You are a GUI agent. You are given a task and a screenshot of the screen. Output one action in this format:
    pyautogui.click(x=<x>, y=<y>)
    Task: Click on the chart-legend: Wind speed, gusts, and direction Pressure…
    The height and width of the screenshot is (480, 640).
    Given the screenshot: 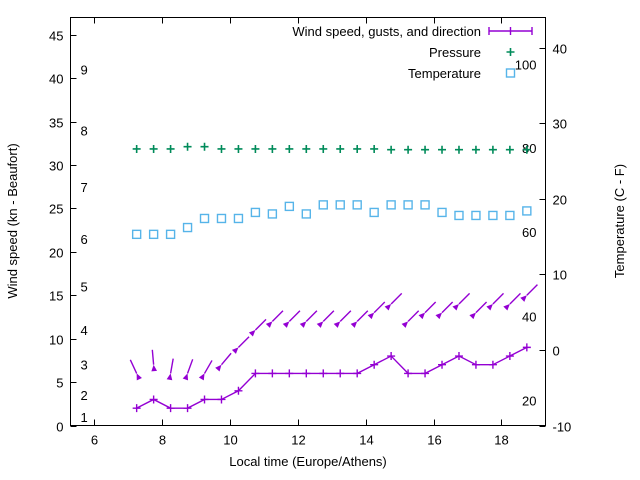 What is the action you would take?
    pyautogui.click(x=412, y=52)
    